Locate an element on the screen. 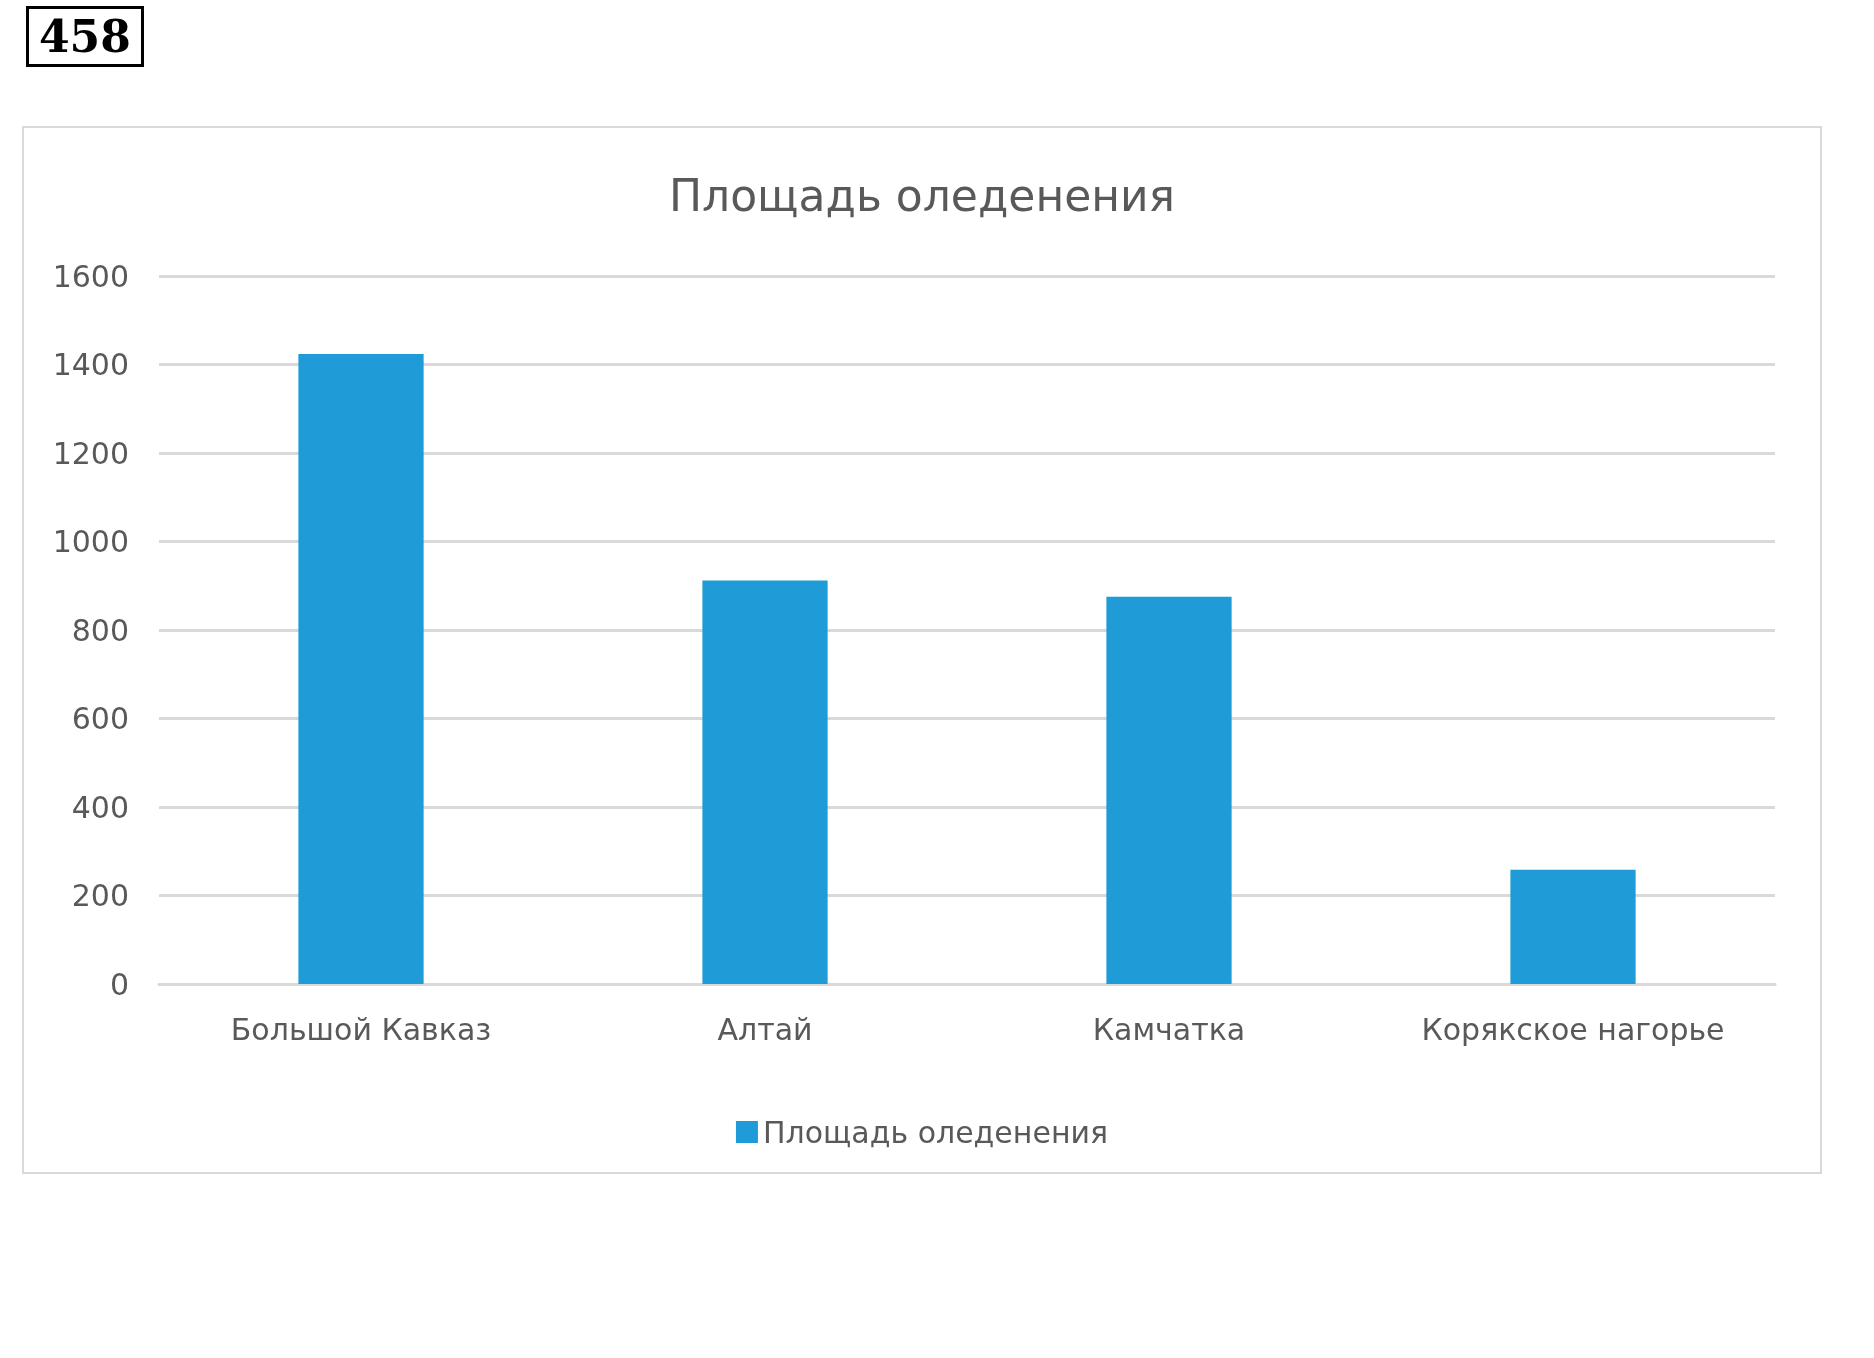 The width and height of the screenshot is (1874, 1358). y-tick-label: 0 is located at coordinates (119, 984).